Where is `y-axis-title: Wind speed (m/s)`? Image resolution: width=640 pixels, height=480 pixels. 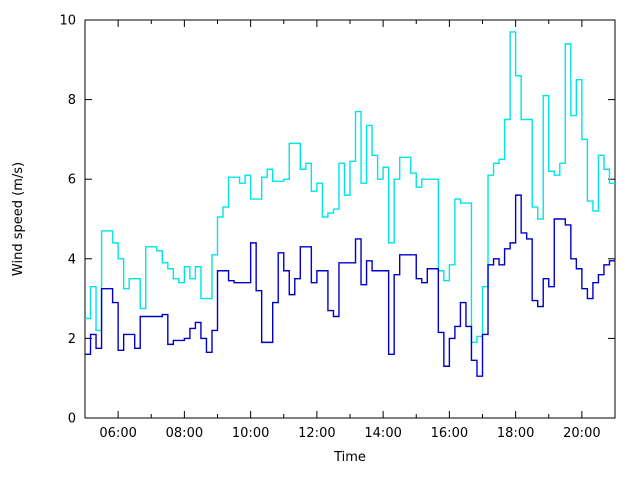 y-axis-title: Wind speed (m/s) is located at coordinates (18, 219).